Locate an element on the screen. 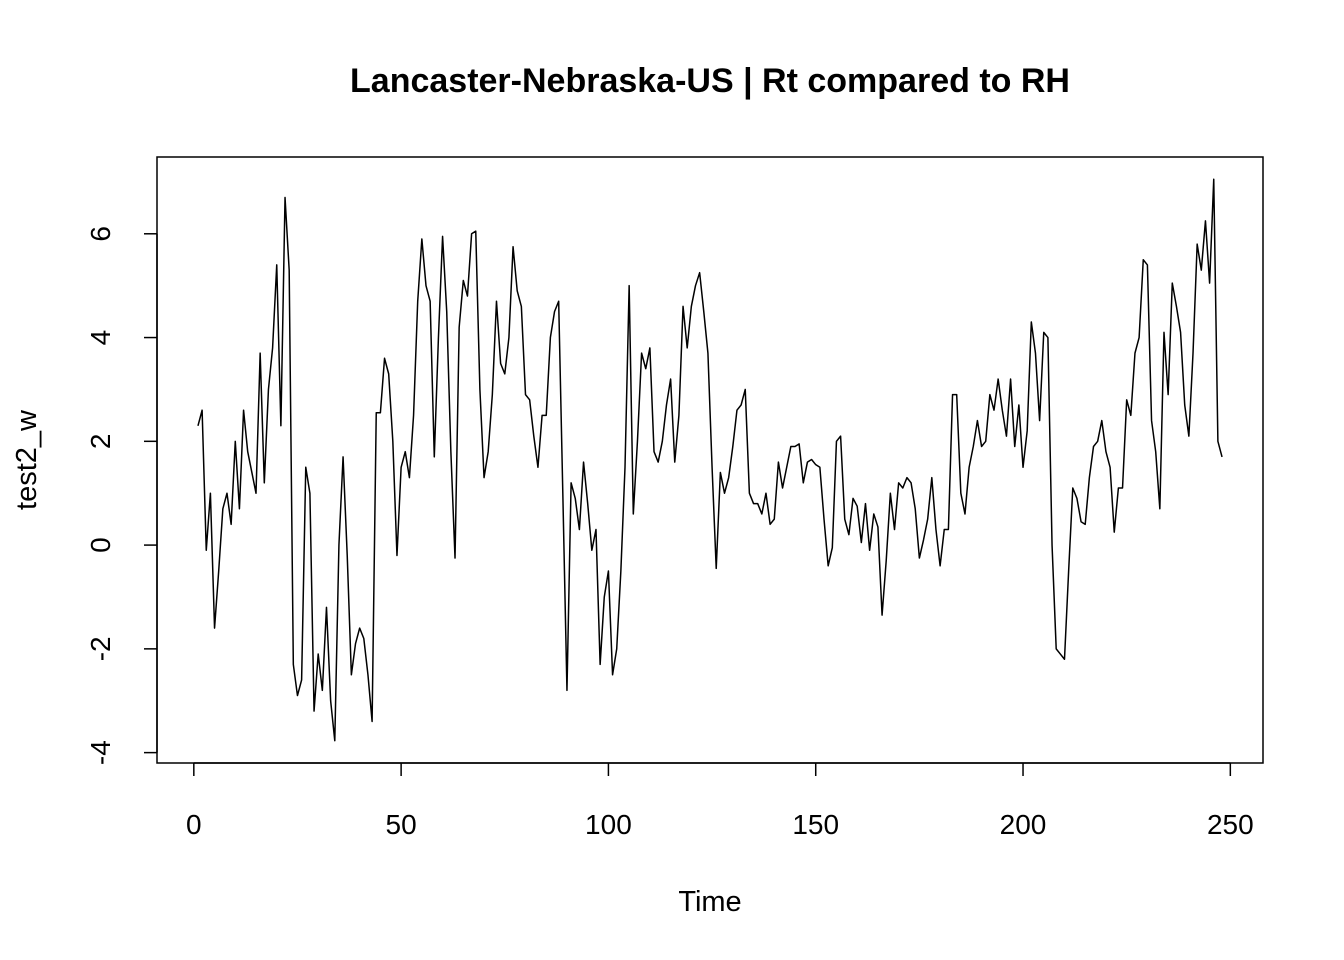 The image size is (1344, 960). y-tick-label: -4 is located at coordinates (100, 752).